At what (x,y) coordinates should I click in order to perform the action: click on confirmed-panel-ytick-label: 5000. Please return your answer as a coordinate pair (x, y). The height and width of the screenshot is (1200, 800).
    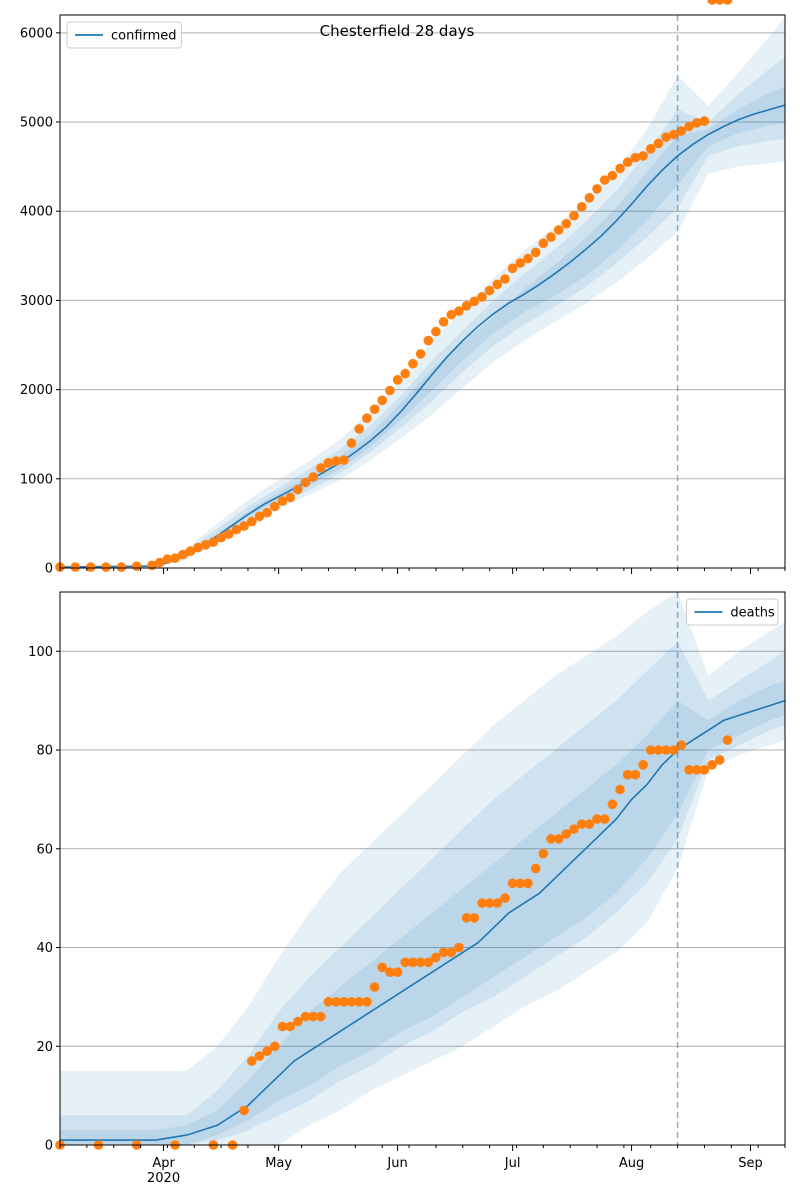
    Looking at the image, I should click on (36, 123).